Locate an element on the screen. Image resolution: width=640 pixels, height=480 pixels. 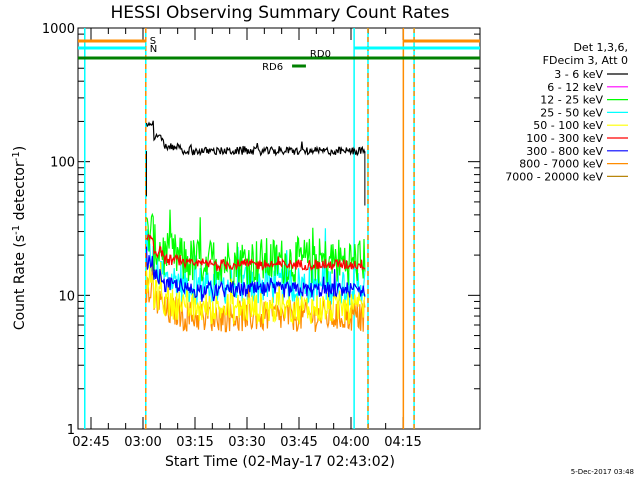
y-tick: 100 is located at coordinates (265, 163).